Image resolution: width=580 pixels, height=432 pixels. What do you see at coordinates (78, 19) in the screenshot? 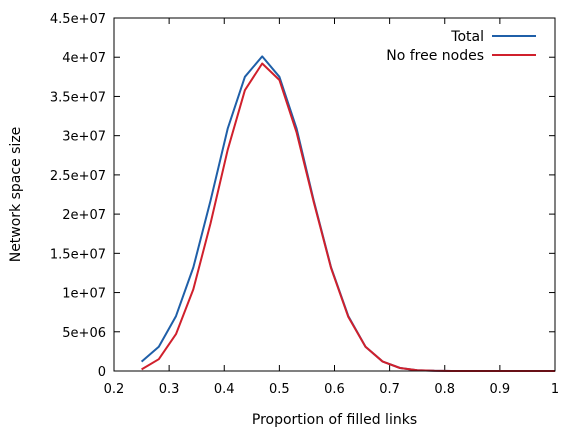
I see `y-tick-label: 4.5e+07` at bounding box center [78, 19].